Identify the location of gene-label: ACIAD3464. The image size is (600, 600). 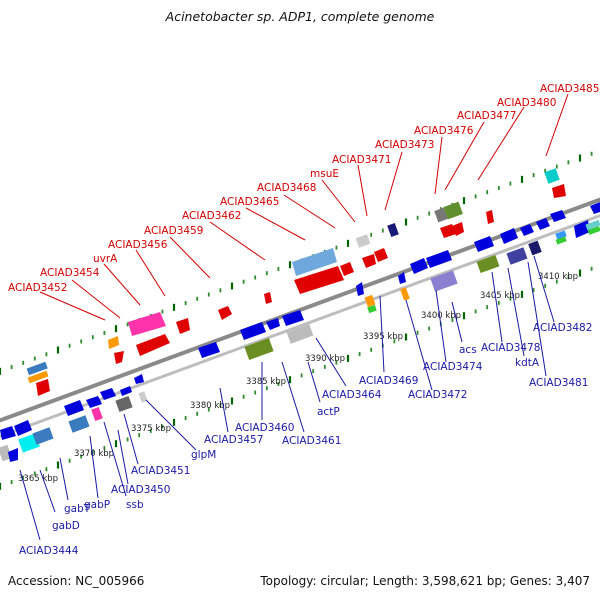
(352, 395).